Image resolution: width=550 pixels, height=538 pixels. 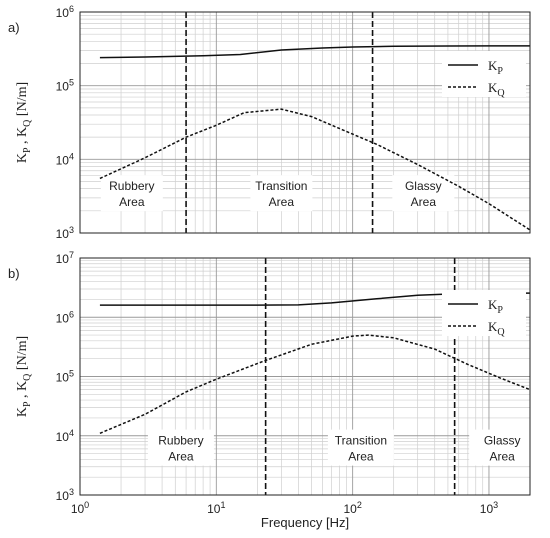 What do you see at coordinates (489, 508) in the screenshot?
I see `x-tick-label: 10³` at bounding box center [489, 508].